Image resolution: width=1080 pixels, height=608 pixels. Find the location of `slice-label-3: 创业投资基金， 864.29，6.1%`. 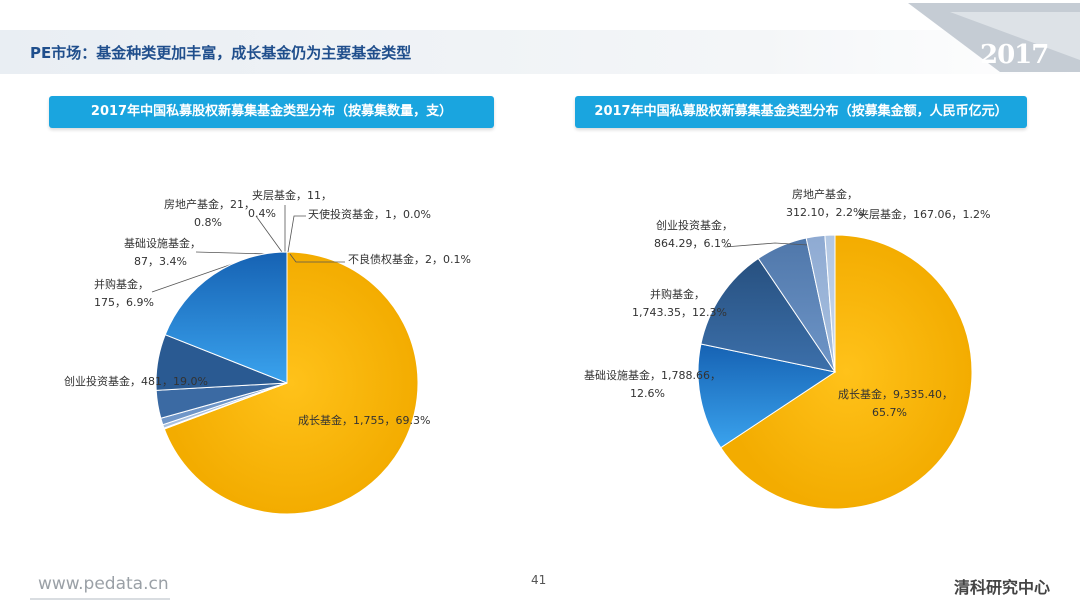

slice-label-3: 创业投资基金， 864.29，6.1% is located at coordinates (693, 234).